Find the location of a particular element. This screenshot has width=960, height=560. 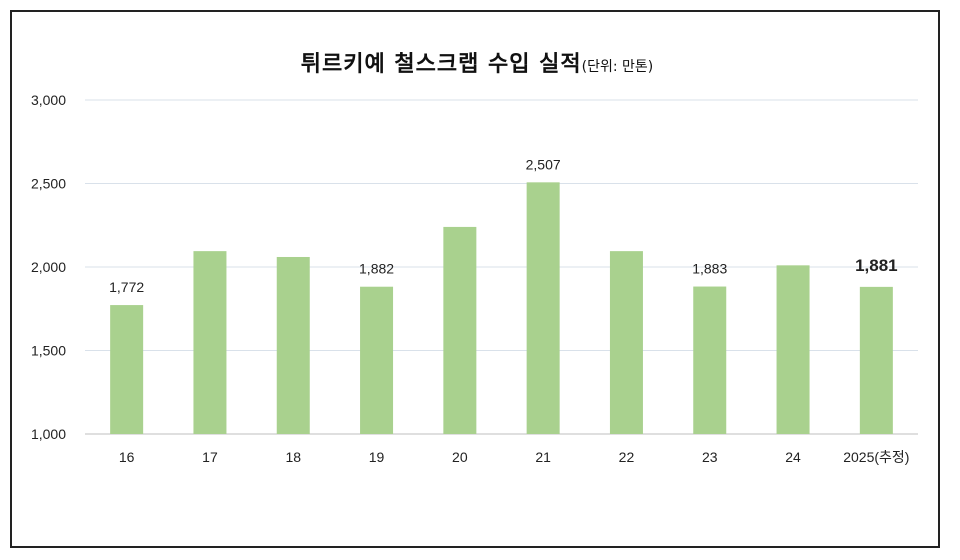

chart-title: 튀르키예 철스크랩 수입 실적(단위: 만톤) is located at coordinates (477, 62).